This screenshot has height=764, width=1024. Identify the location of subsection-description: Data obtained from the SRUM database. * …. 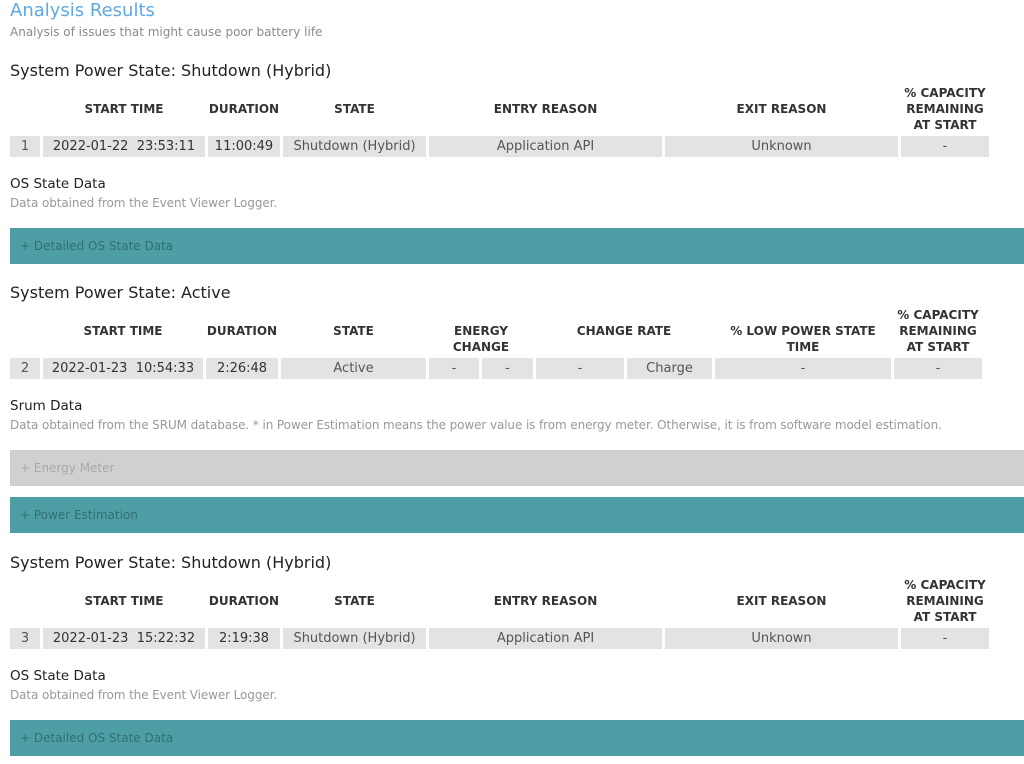
(476, 425).